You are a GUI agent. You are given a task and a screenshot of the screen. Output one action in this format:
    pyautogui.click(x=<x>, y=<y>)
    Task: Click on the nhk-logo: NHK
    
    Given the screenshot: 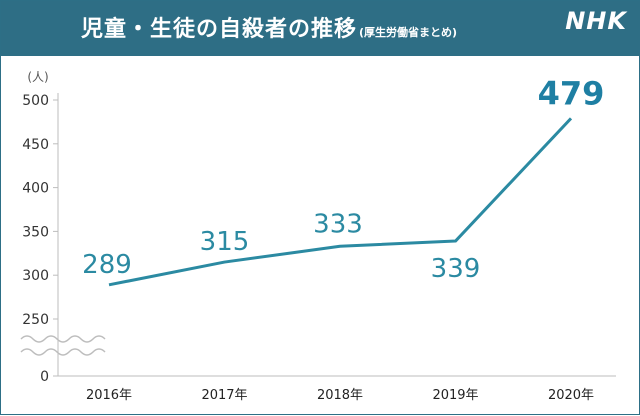 What is the action you would take?
    pyautogui.click(x=596, y=21)
    